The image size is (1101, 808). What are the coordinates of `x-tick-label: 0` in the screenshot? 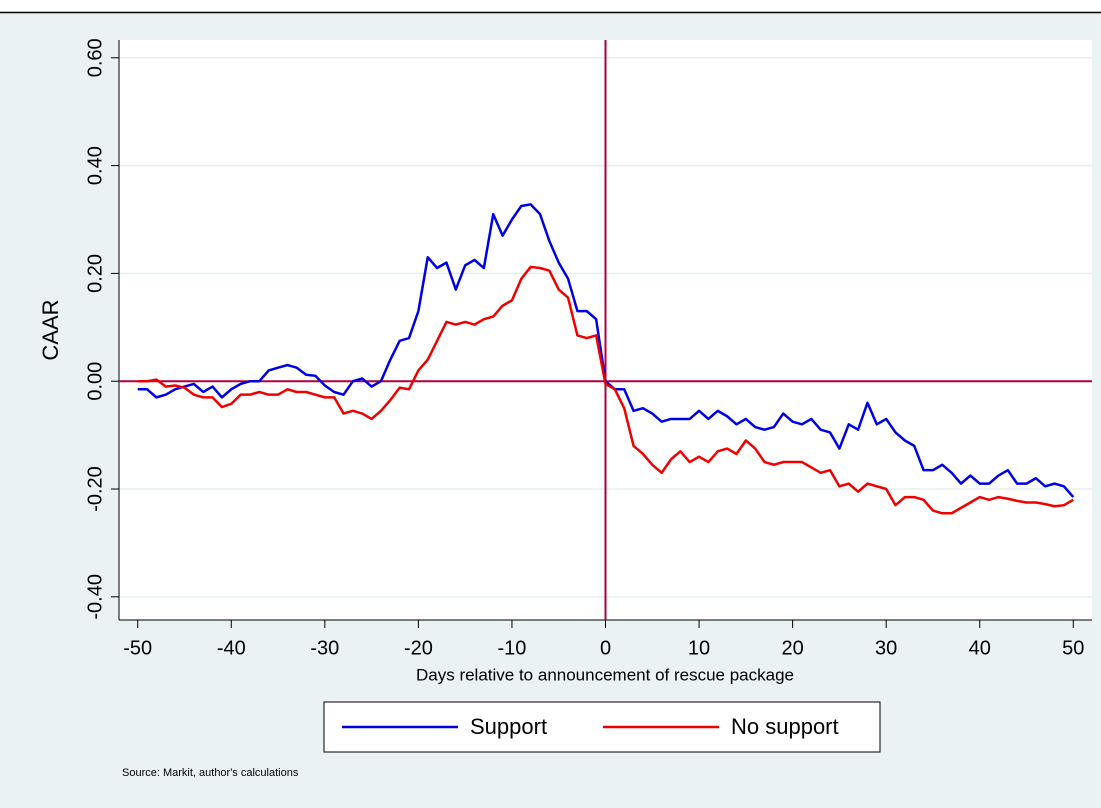 It's located at (605, 648).